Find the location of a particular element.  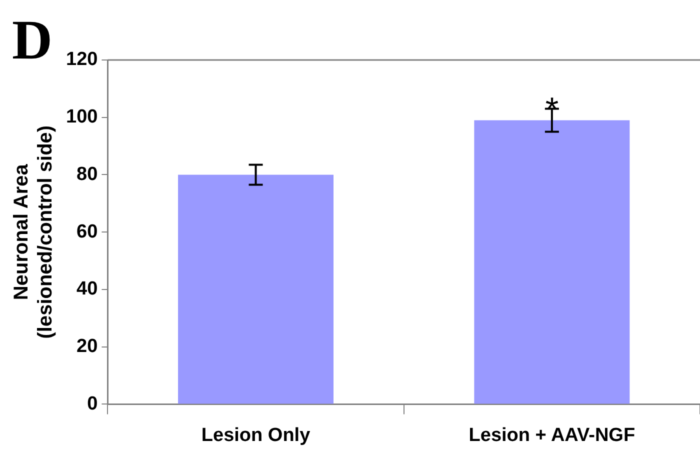

y-tick-label: 20 is located at coordinates (87, 347).